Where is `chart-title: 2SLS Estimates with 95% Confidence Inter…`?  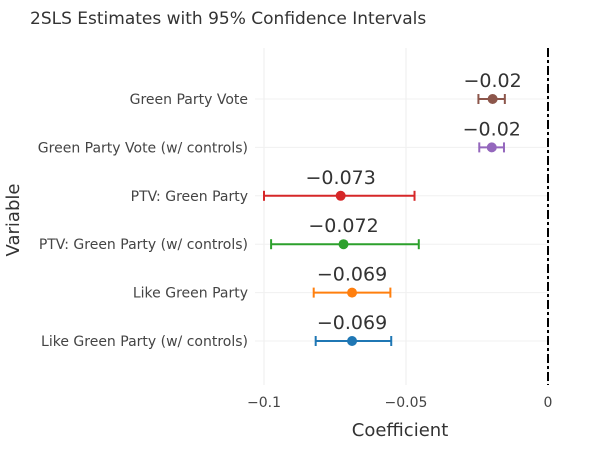
chart-title: 2SLS Estimates with 95% Confidence Inter… is located at coordinates (228, 19).